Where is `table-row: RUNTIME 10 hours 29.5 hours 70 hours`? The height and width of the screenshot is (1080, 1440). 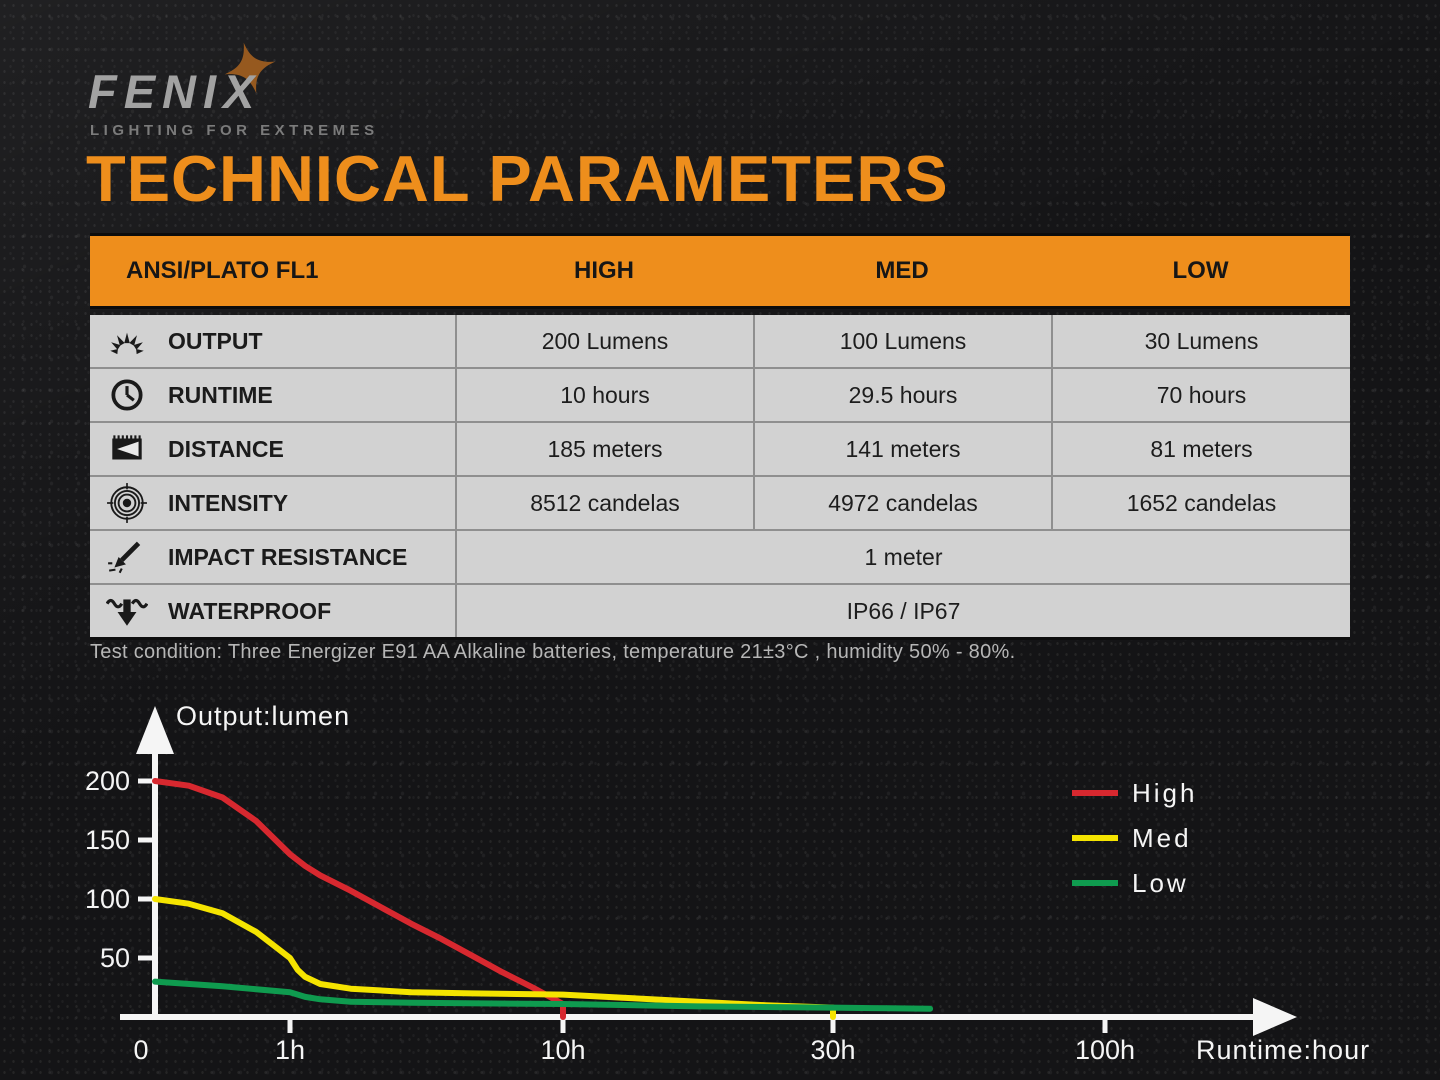
table-row: RUNTIME 10 hours 29.5 hours 70 hours is located at coordinates (720, 394).